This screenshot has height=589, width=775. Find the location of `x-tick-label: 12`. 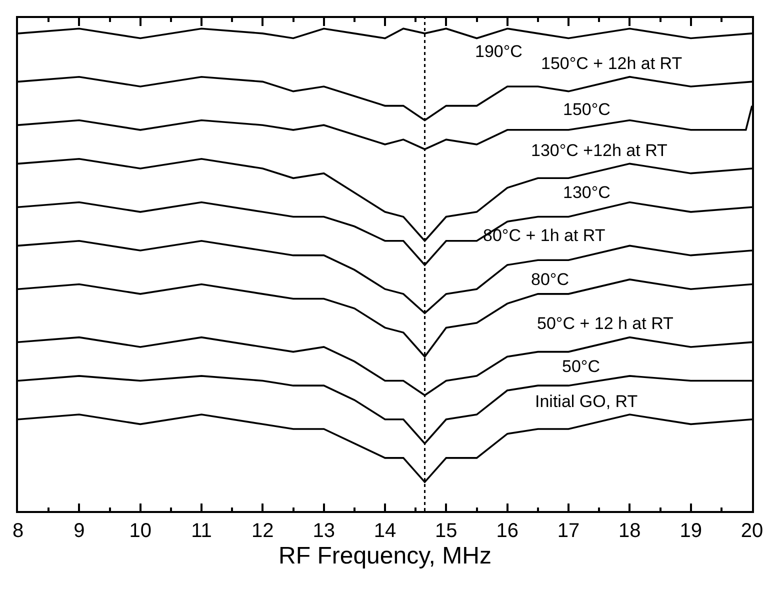

x-tick-label: 12 is located at coordinates (263, 531).